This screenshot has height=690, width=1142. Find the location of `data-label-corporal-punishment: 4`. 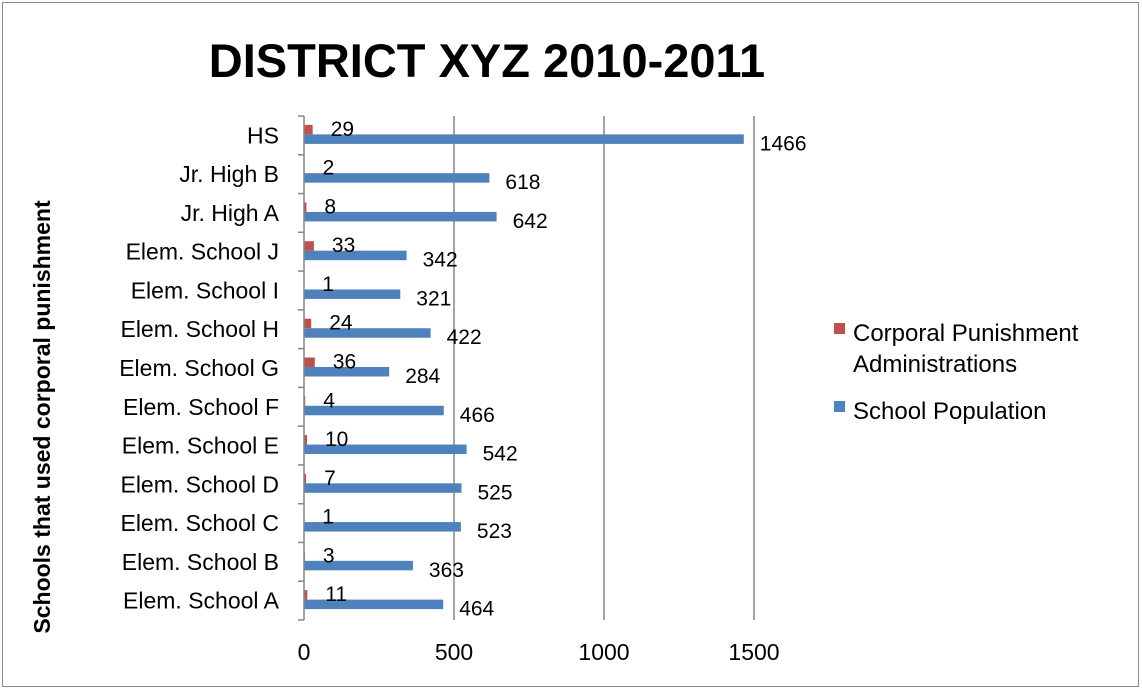

data-label-corporal-punishment: 4 is located at coordinates (329, 400).